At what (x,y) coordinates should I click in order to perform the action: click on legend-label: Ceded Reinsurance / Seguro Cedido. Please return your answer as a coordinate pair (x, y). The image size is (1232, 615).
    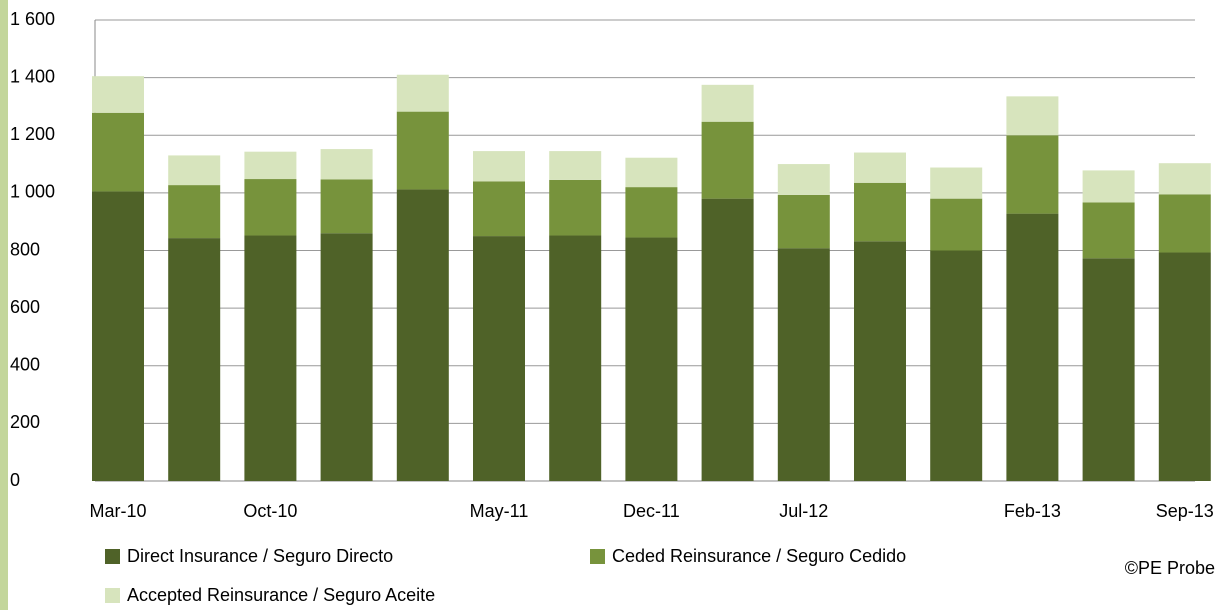
    Looking at the image, I should click on (759, 556).